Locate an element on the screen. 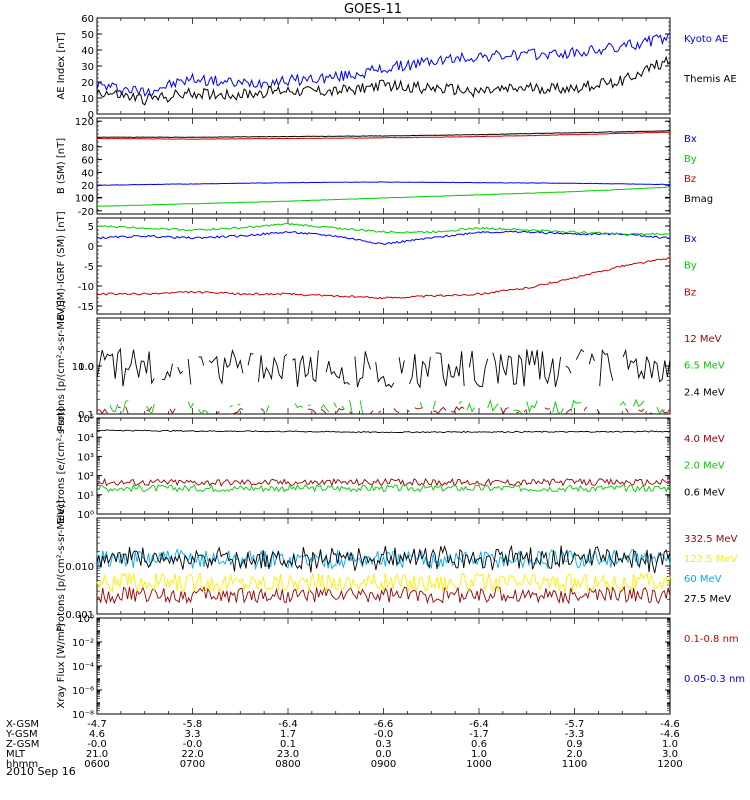  row-value: 3.0 is located at coordinates (670, 754).